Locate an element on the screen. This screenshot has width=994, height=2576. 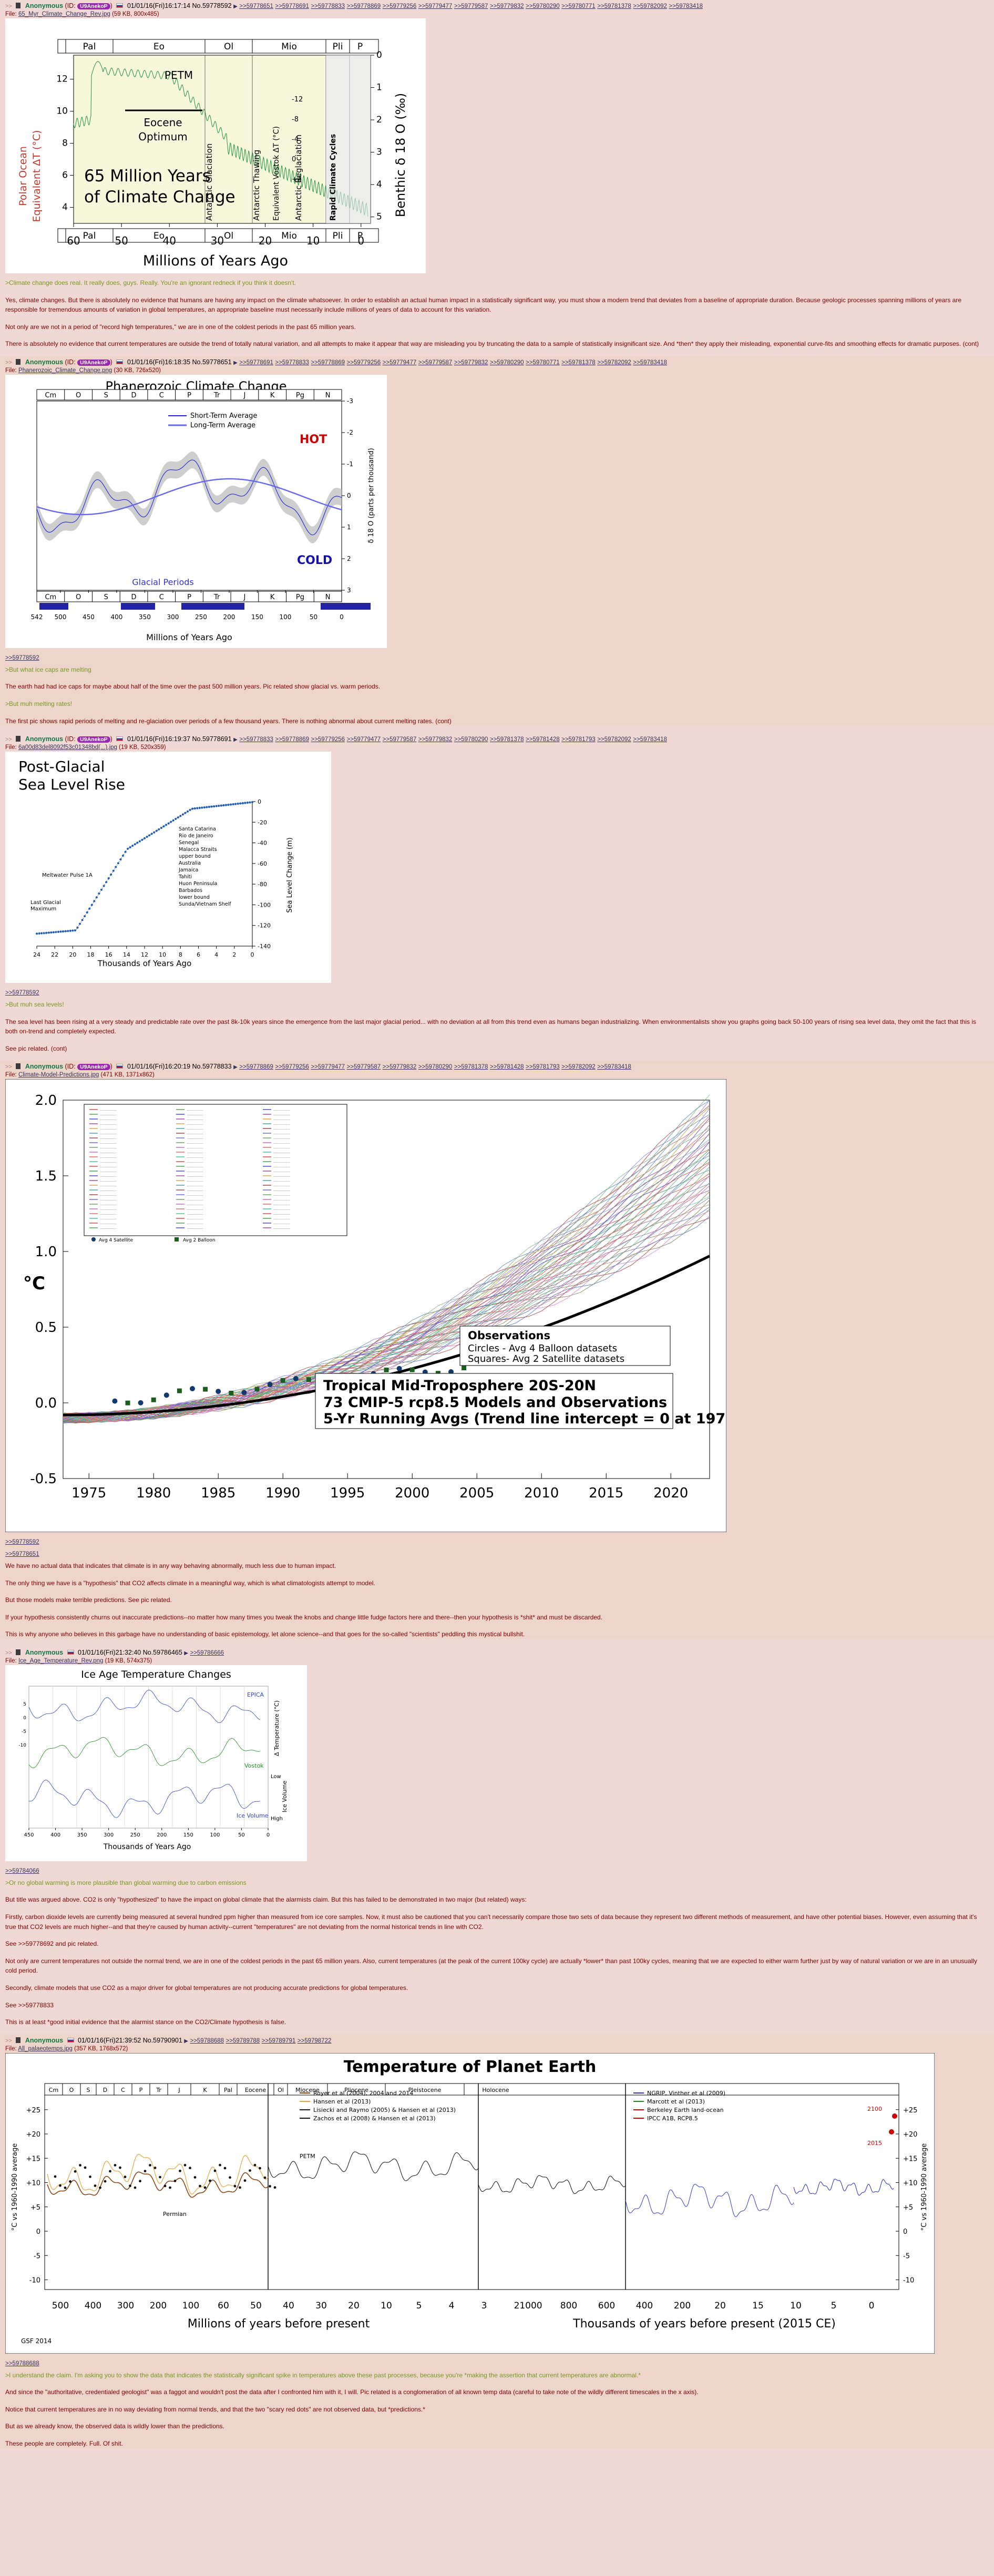
svg-text: 6 is located at coordinates (65, 175).